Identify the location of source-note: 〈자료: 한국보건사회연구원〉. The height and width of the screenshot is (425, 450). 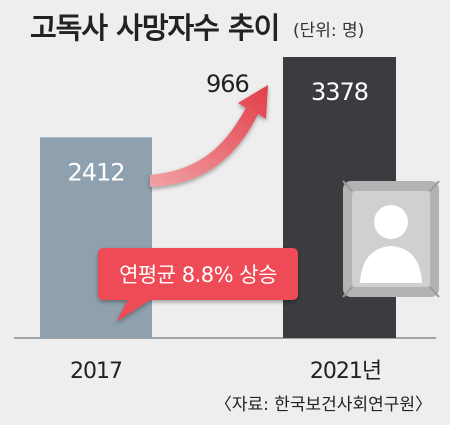
(323, 405).